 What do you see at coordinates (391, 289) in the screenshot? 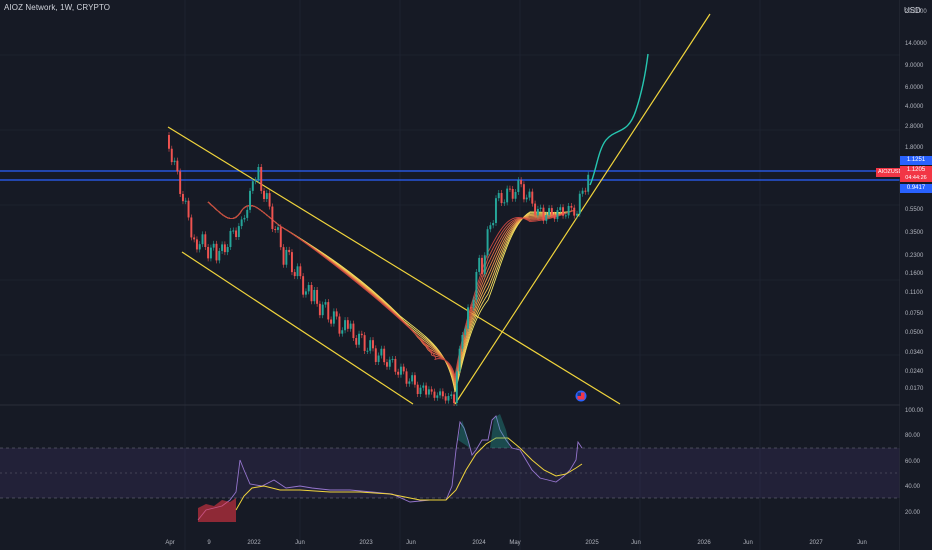
I see `ma-line` at bounding box center [391, 289].